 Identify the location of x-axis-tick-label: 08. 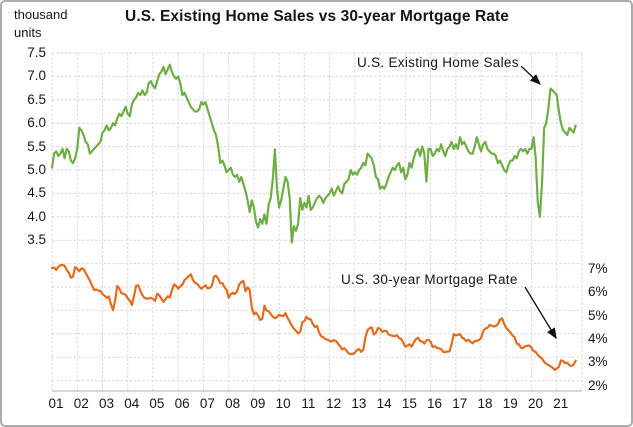
(233, 403).